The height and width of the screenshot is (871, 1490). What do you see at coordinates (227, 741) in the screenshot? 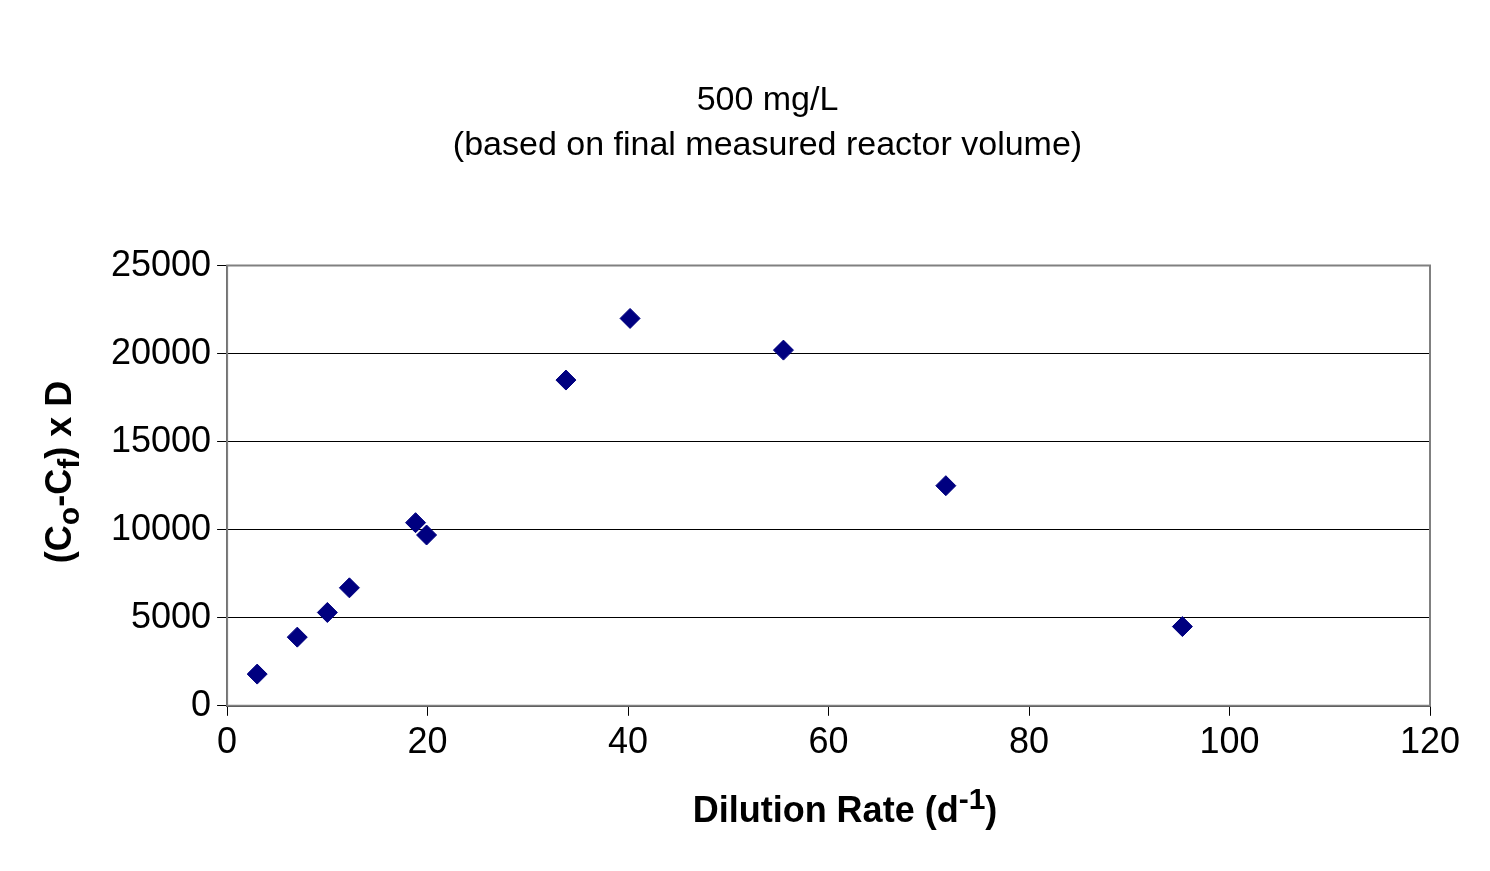
I see `x-tick-label: 0` at bounding box center [227, 741].